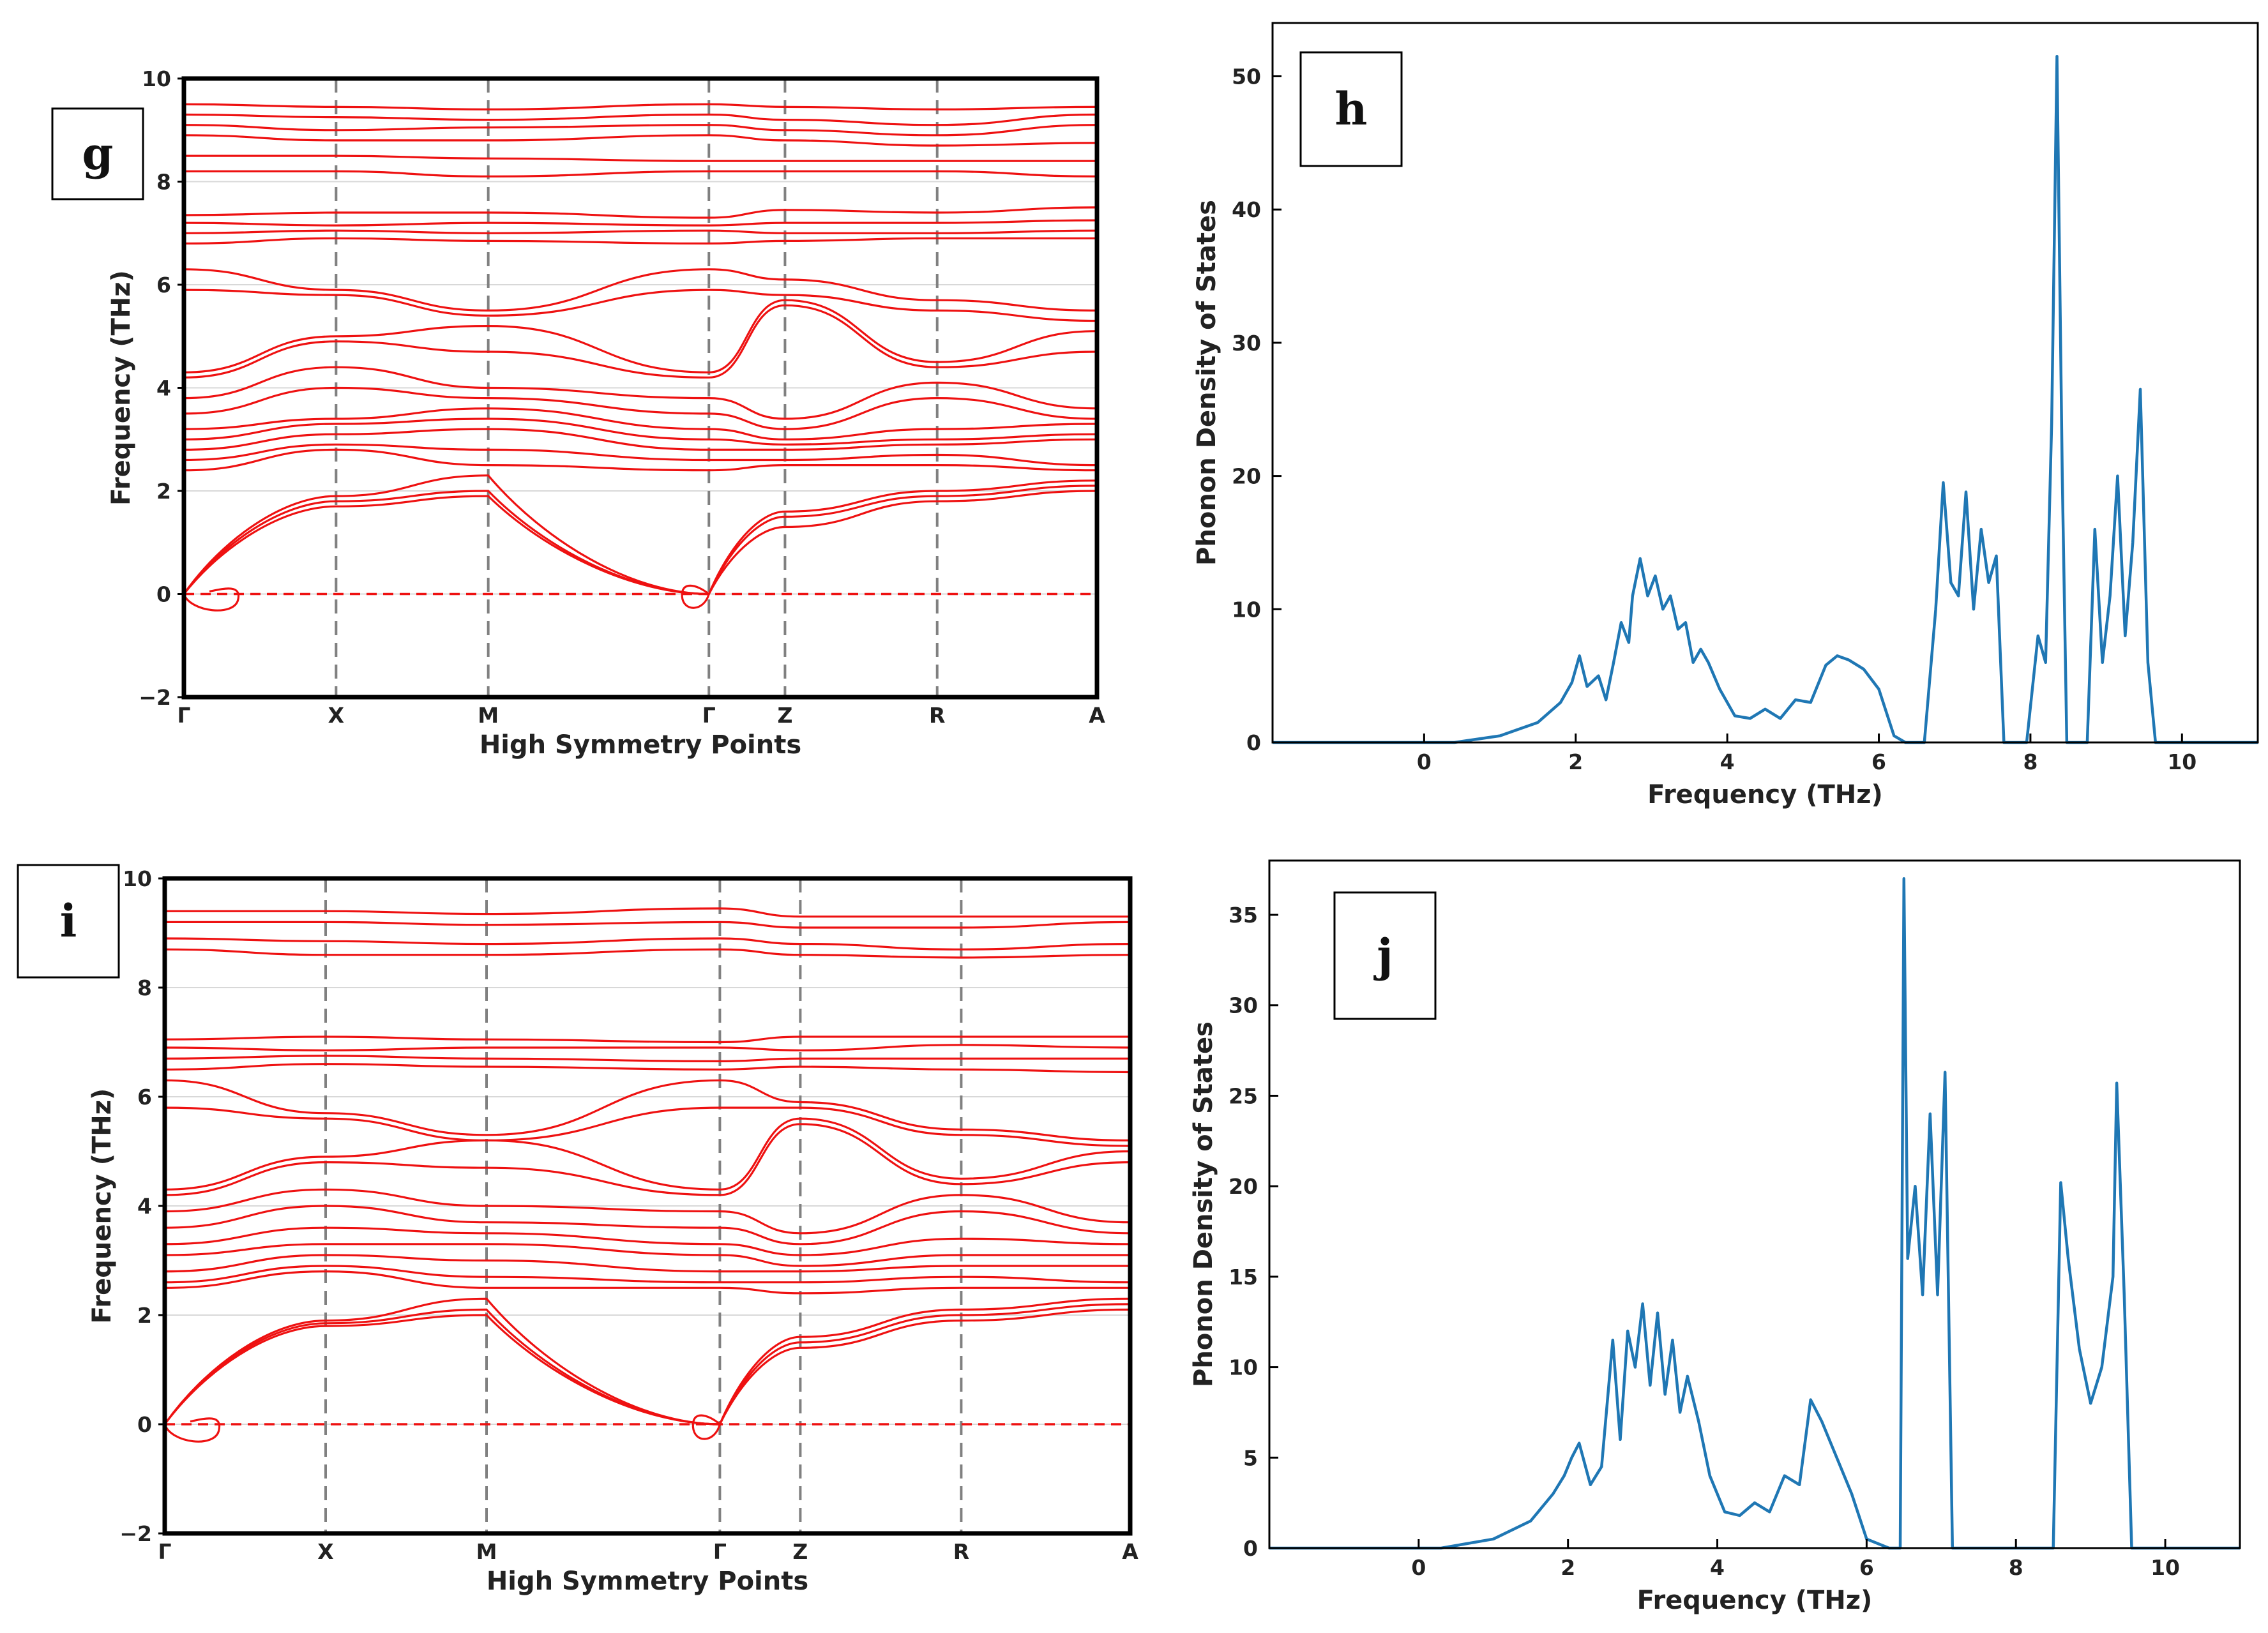 Image resolution: width=2268 pixels, height=1633 pixels. I want to click on y-tick-label: 40, so click(1246, 210).